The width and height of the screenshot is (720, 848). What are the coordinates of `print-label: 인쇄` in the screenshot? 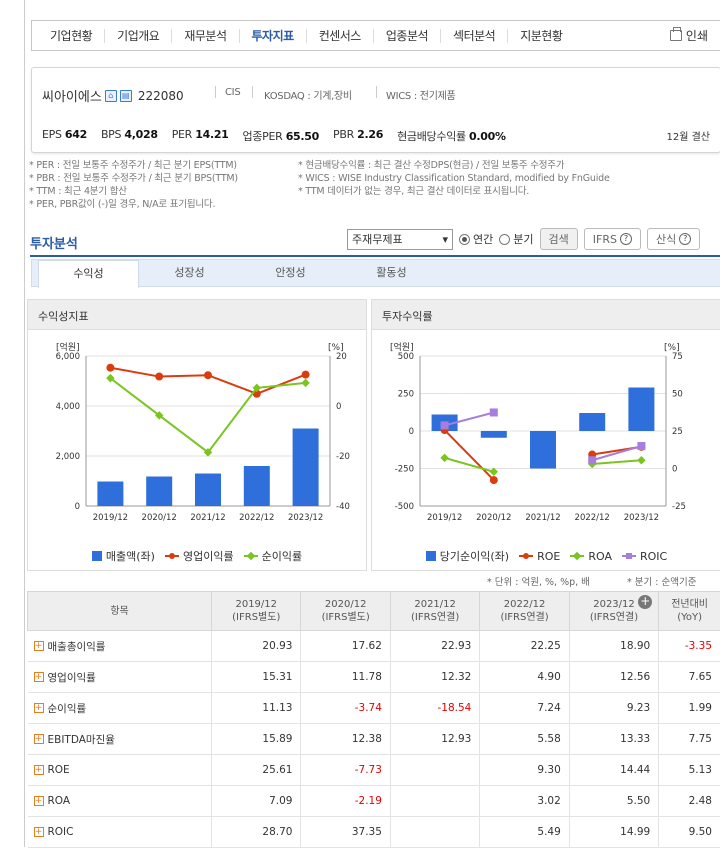 It's located at (697, 35).